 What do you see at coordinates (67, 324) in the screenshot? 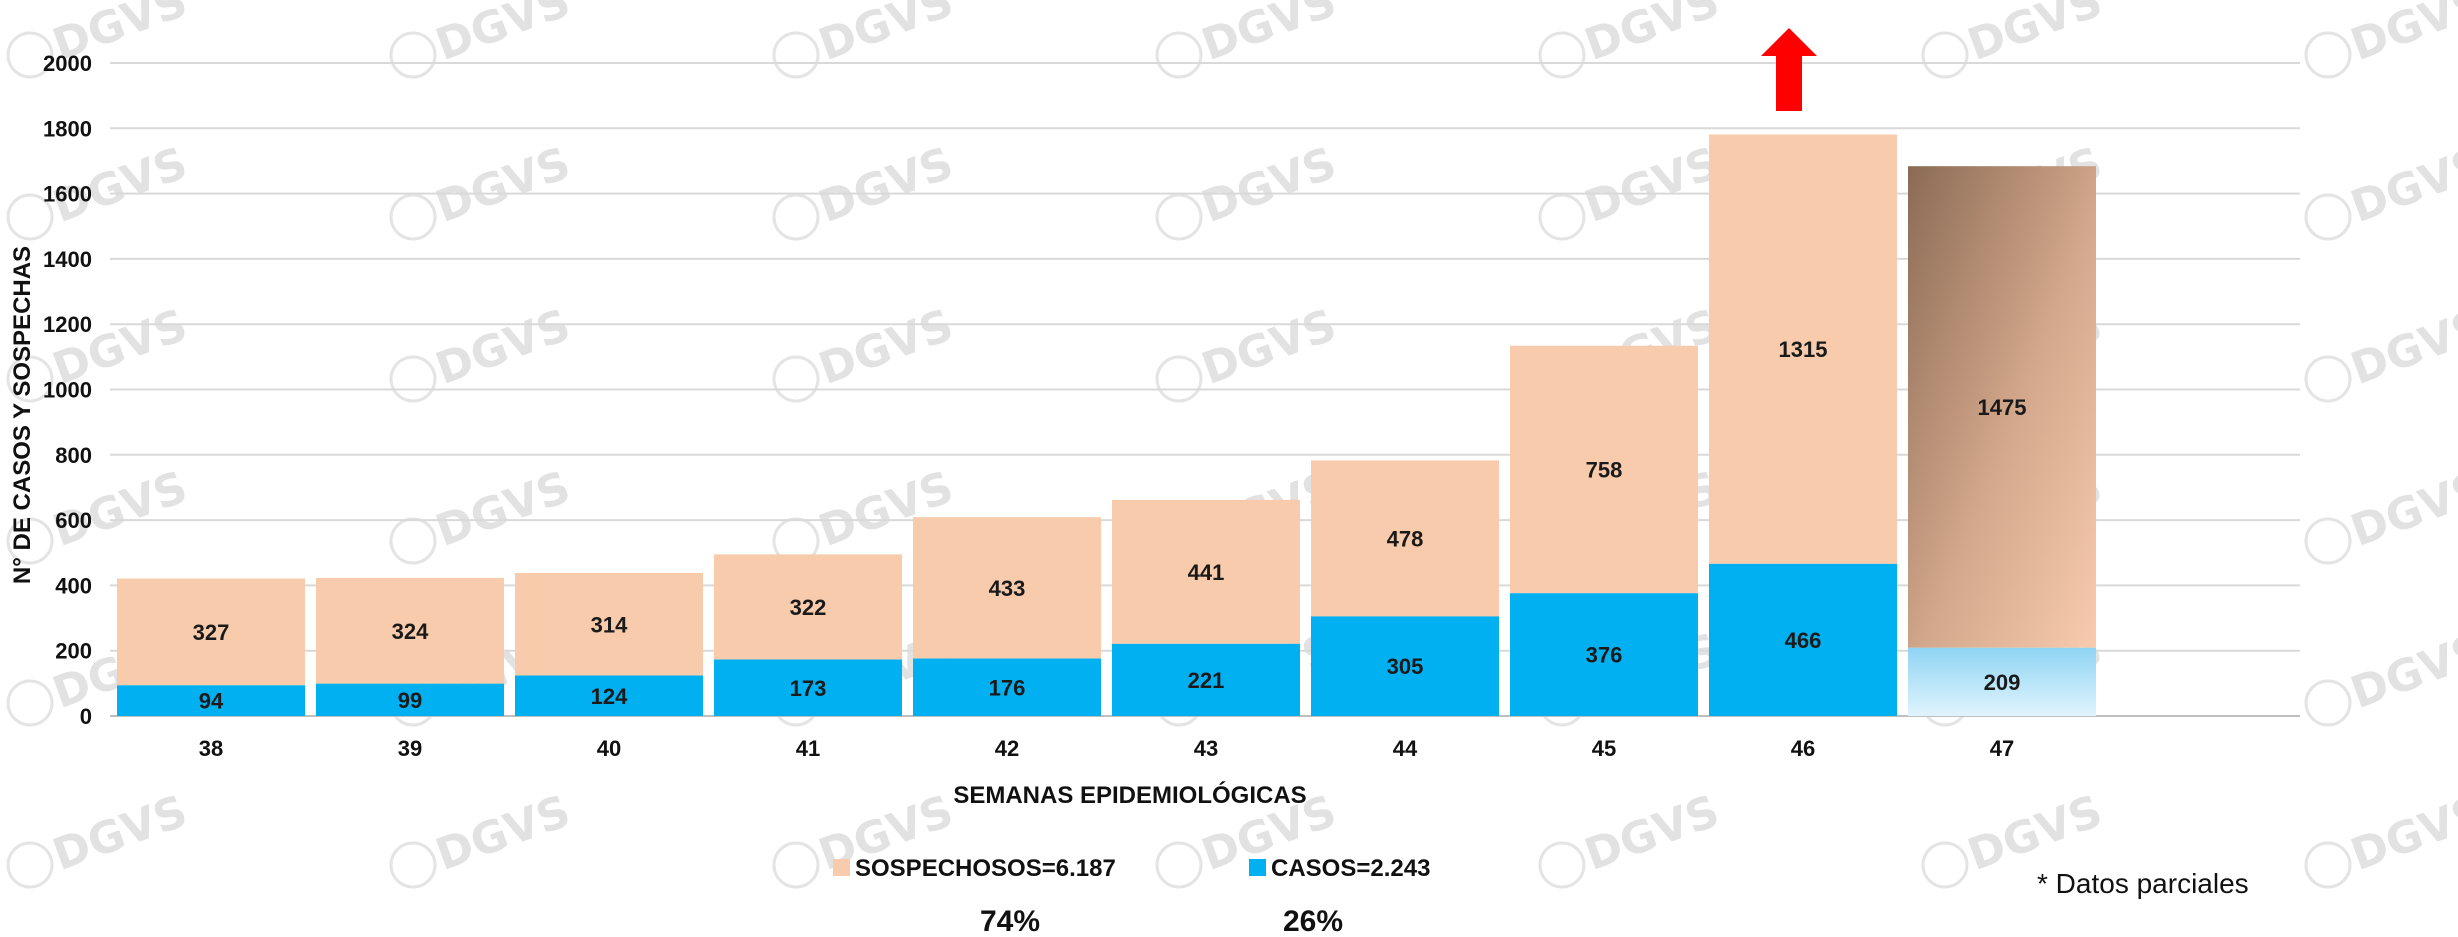
I see `y-tick-label: 1200` at bounding box center [67, 324].